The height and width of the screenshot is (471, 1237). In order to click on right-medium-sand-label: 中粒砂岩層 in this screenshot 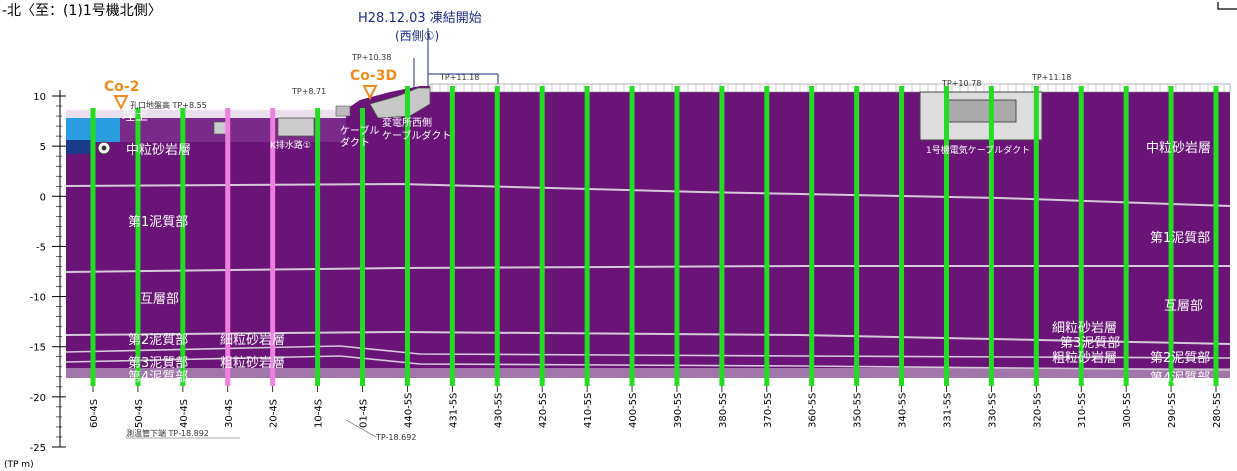, I will do `click(1178, 148)`.